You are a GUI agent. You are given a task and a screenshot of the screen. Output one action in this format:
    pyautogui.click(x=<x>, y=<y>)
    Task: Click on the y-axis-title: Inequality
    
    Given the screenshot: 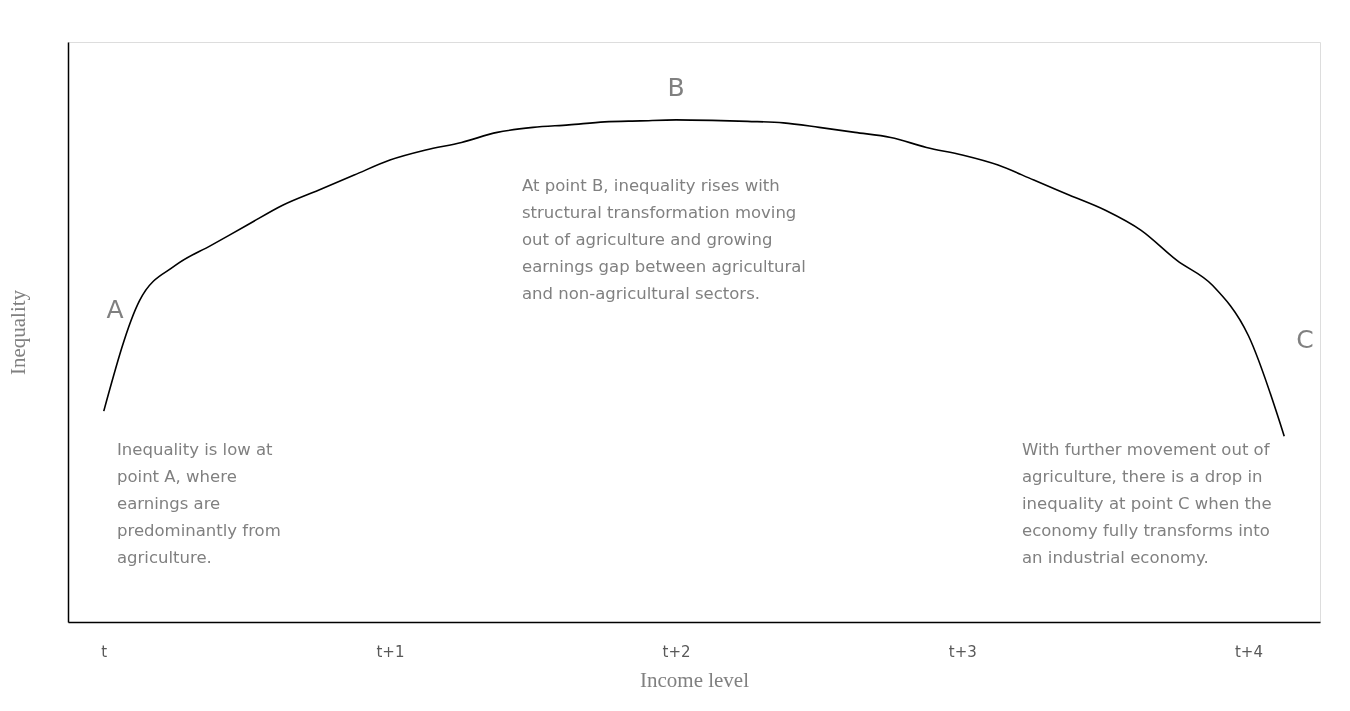 What is the action you would take?
    pyautogui.click(x=17, y=332)
    